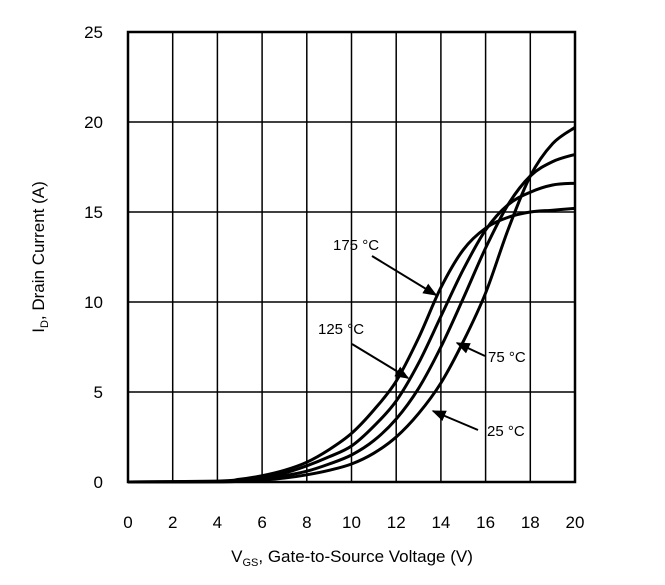 The height and width of the screenshot is (585, 665). What do you see at coordinates (341, 329) in the screenshot?
I see `annotation-label: 125 °C` at bounding box center [341, 329].